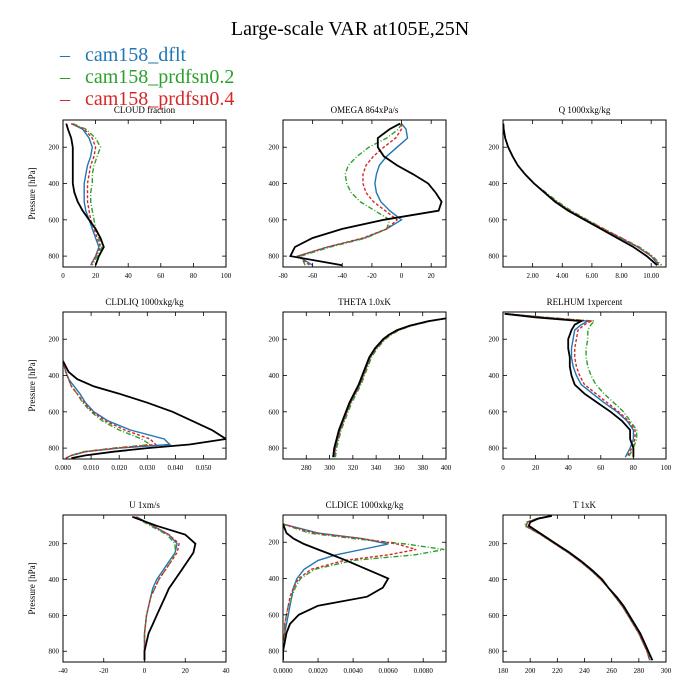  Describe the element at coordinates (104, 671) in the screenshot. I see `x-tick-label: -20` at that location.